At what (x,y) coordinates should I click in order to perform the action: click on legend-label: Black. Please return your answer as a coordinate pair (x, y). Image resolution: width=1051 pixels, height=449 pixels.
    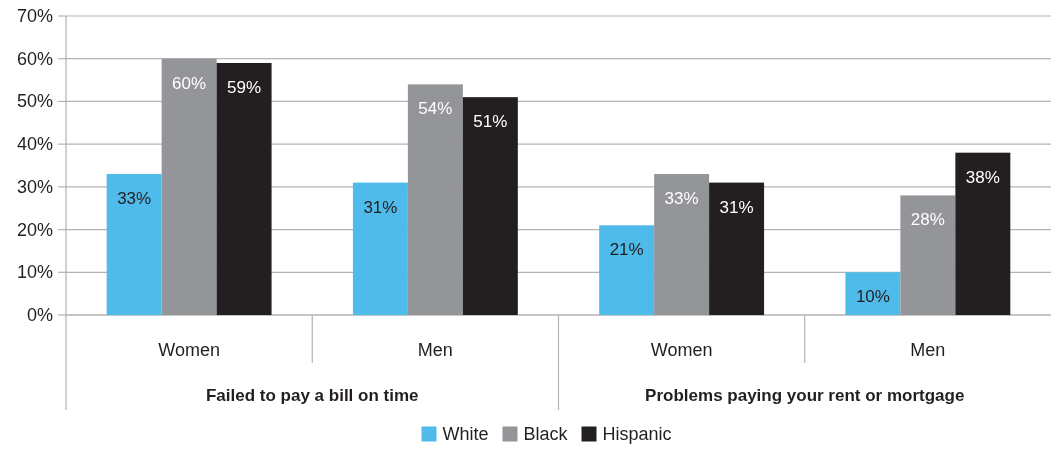
    Looking at the image, I should click on (546, 434).